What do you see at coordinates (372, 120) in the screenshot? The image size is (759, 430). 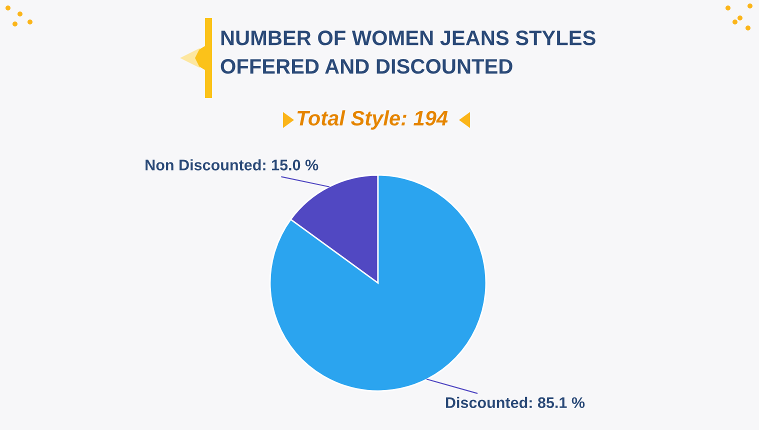 I see `chart-subtitle: Total Style: 194` at bounding box center [372, 120].